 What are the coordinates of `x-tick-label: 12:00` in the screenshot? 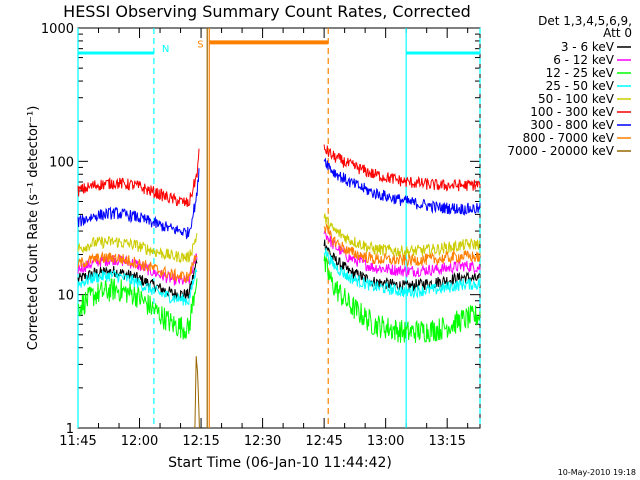 It's located at (139, 441).